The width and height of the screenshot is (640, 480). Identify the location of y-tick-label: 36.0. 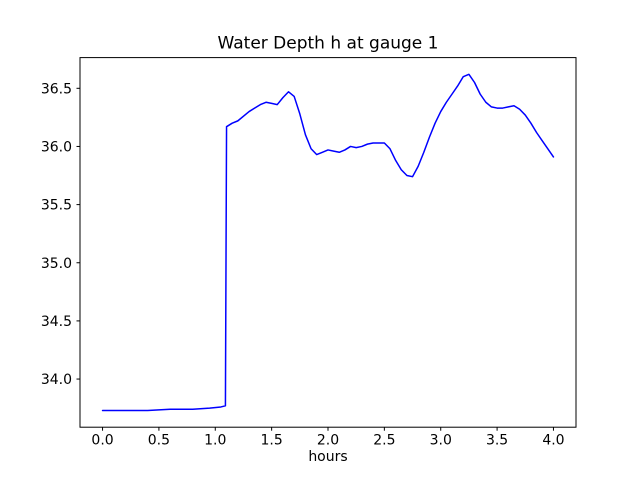
(56, 147).